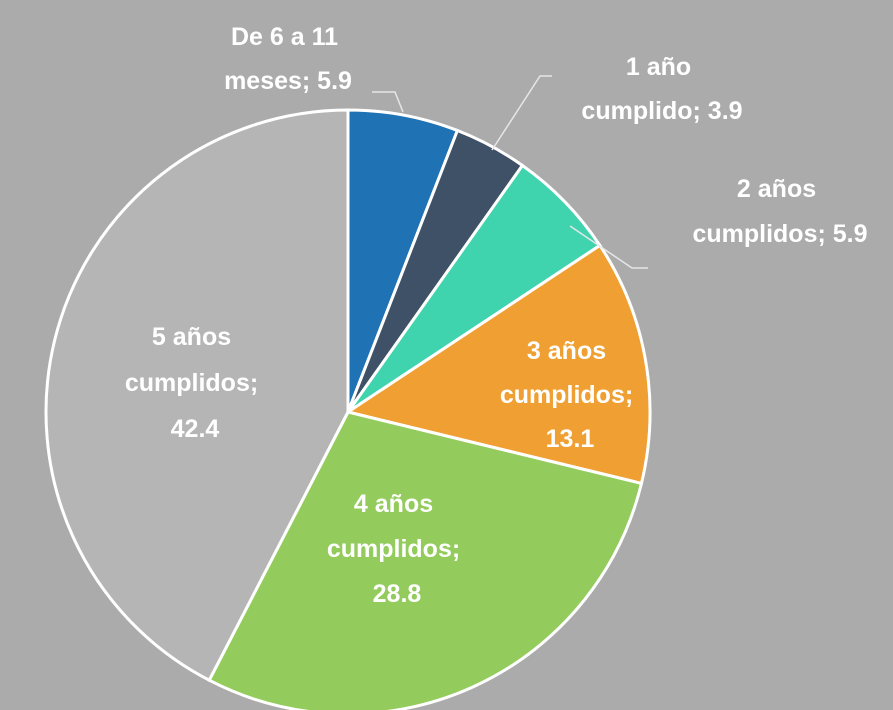 This screenshot has width=893, height=710. Describe the element at coordinates (570, 351) in the screenshot. I see `data-label-line: 3 años` at that location.